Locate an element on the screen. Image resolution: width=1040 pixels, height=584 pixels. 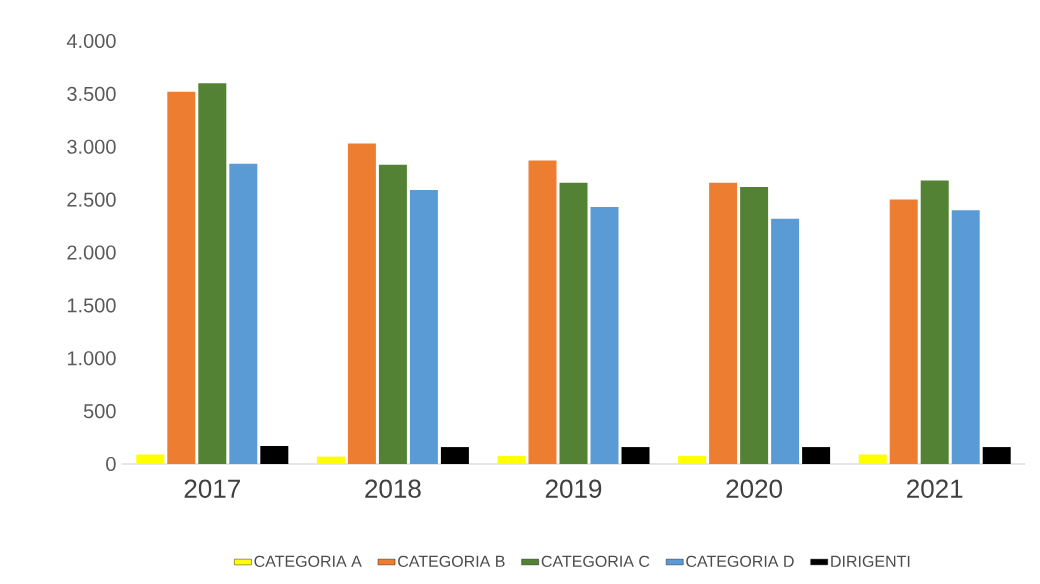
y-tick-label: 500 is located at coordinates (99, 411).